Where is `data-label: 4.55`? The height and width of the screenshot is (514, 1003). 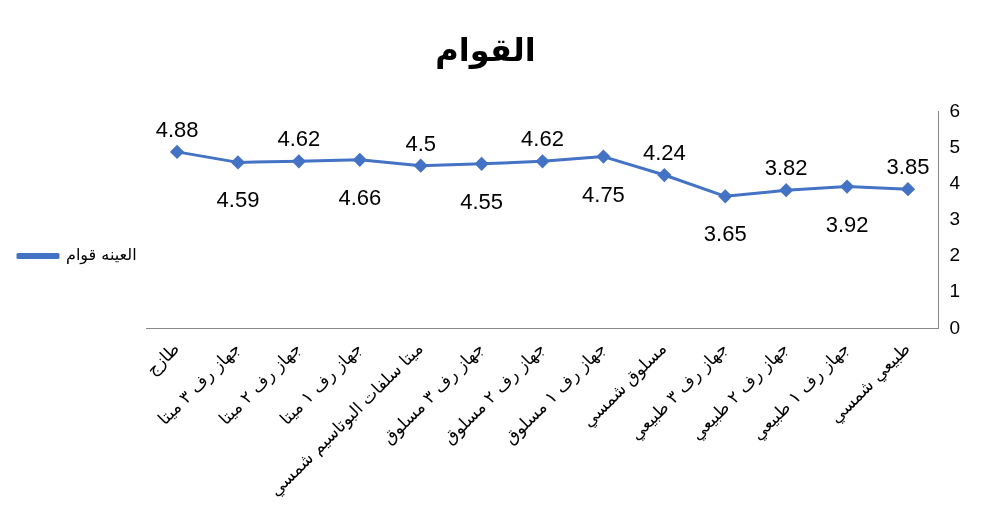
data-label: 4.55 is located at coordinates (482, 201).